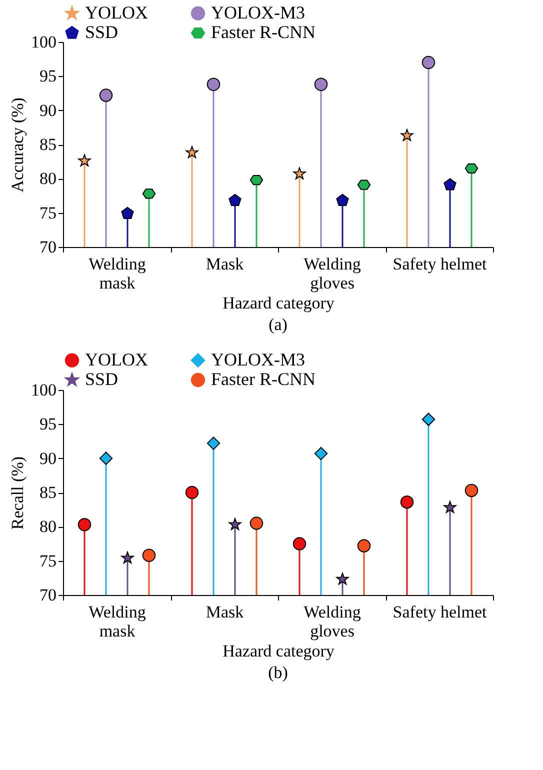 This screenshot has height=770, width=543. I want to click on text: (b), so click(278, 672).